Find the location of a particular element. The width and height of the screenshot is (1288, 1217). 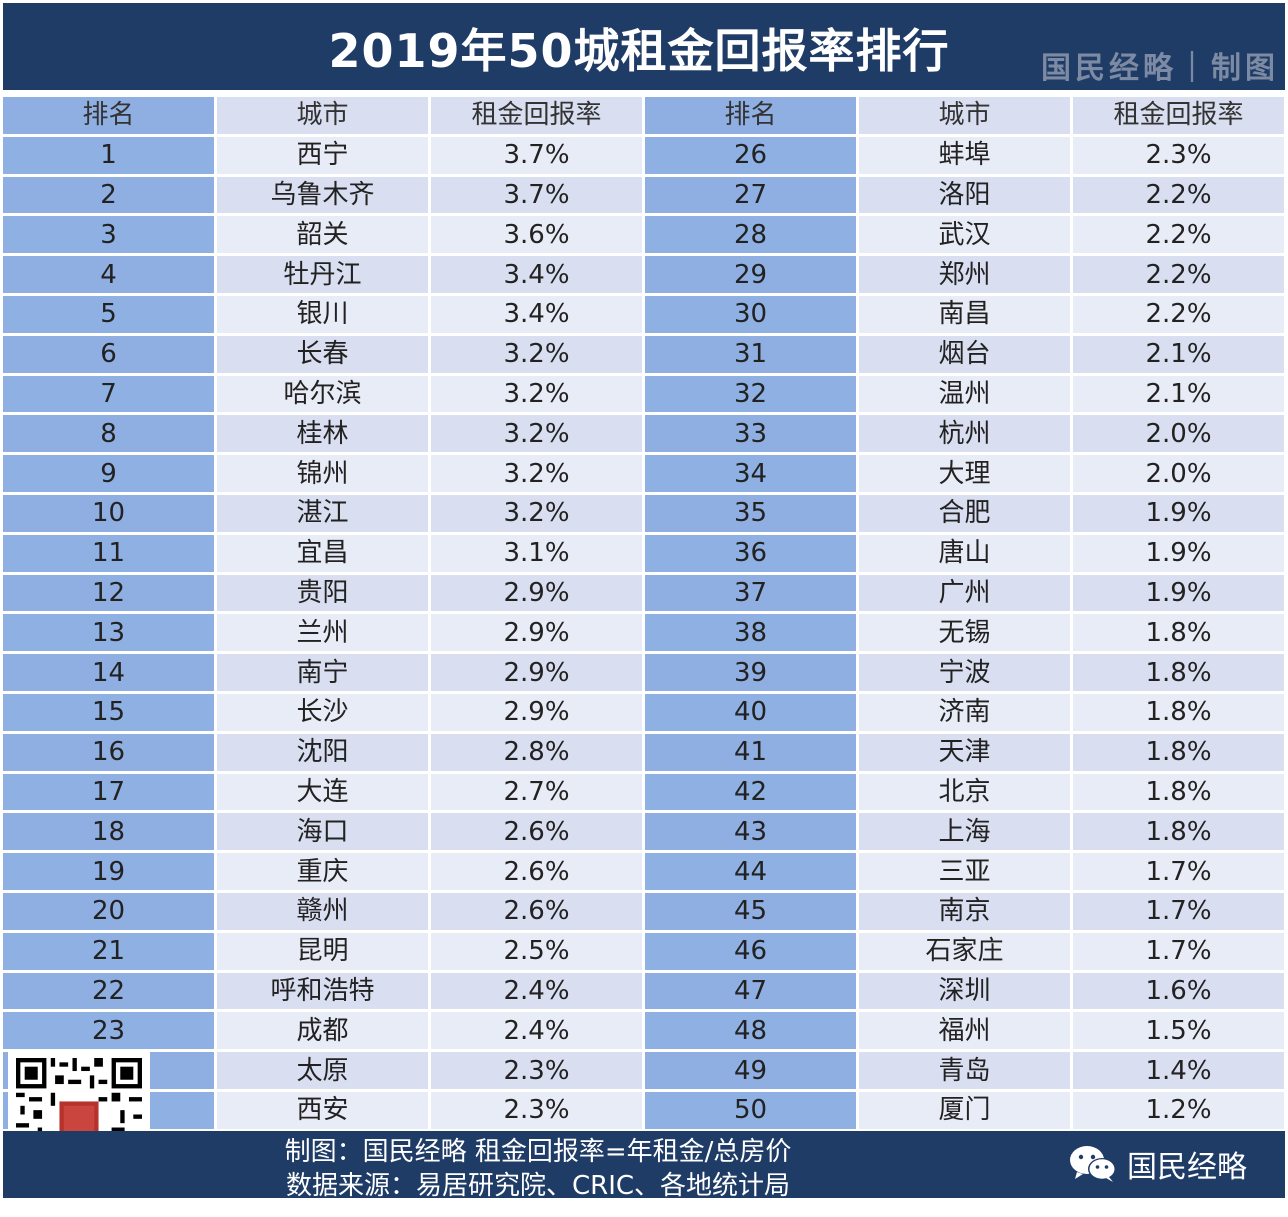

city-cell: 西安 is located at coordinates (322, 1110).